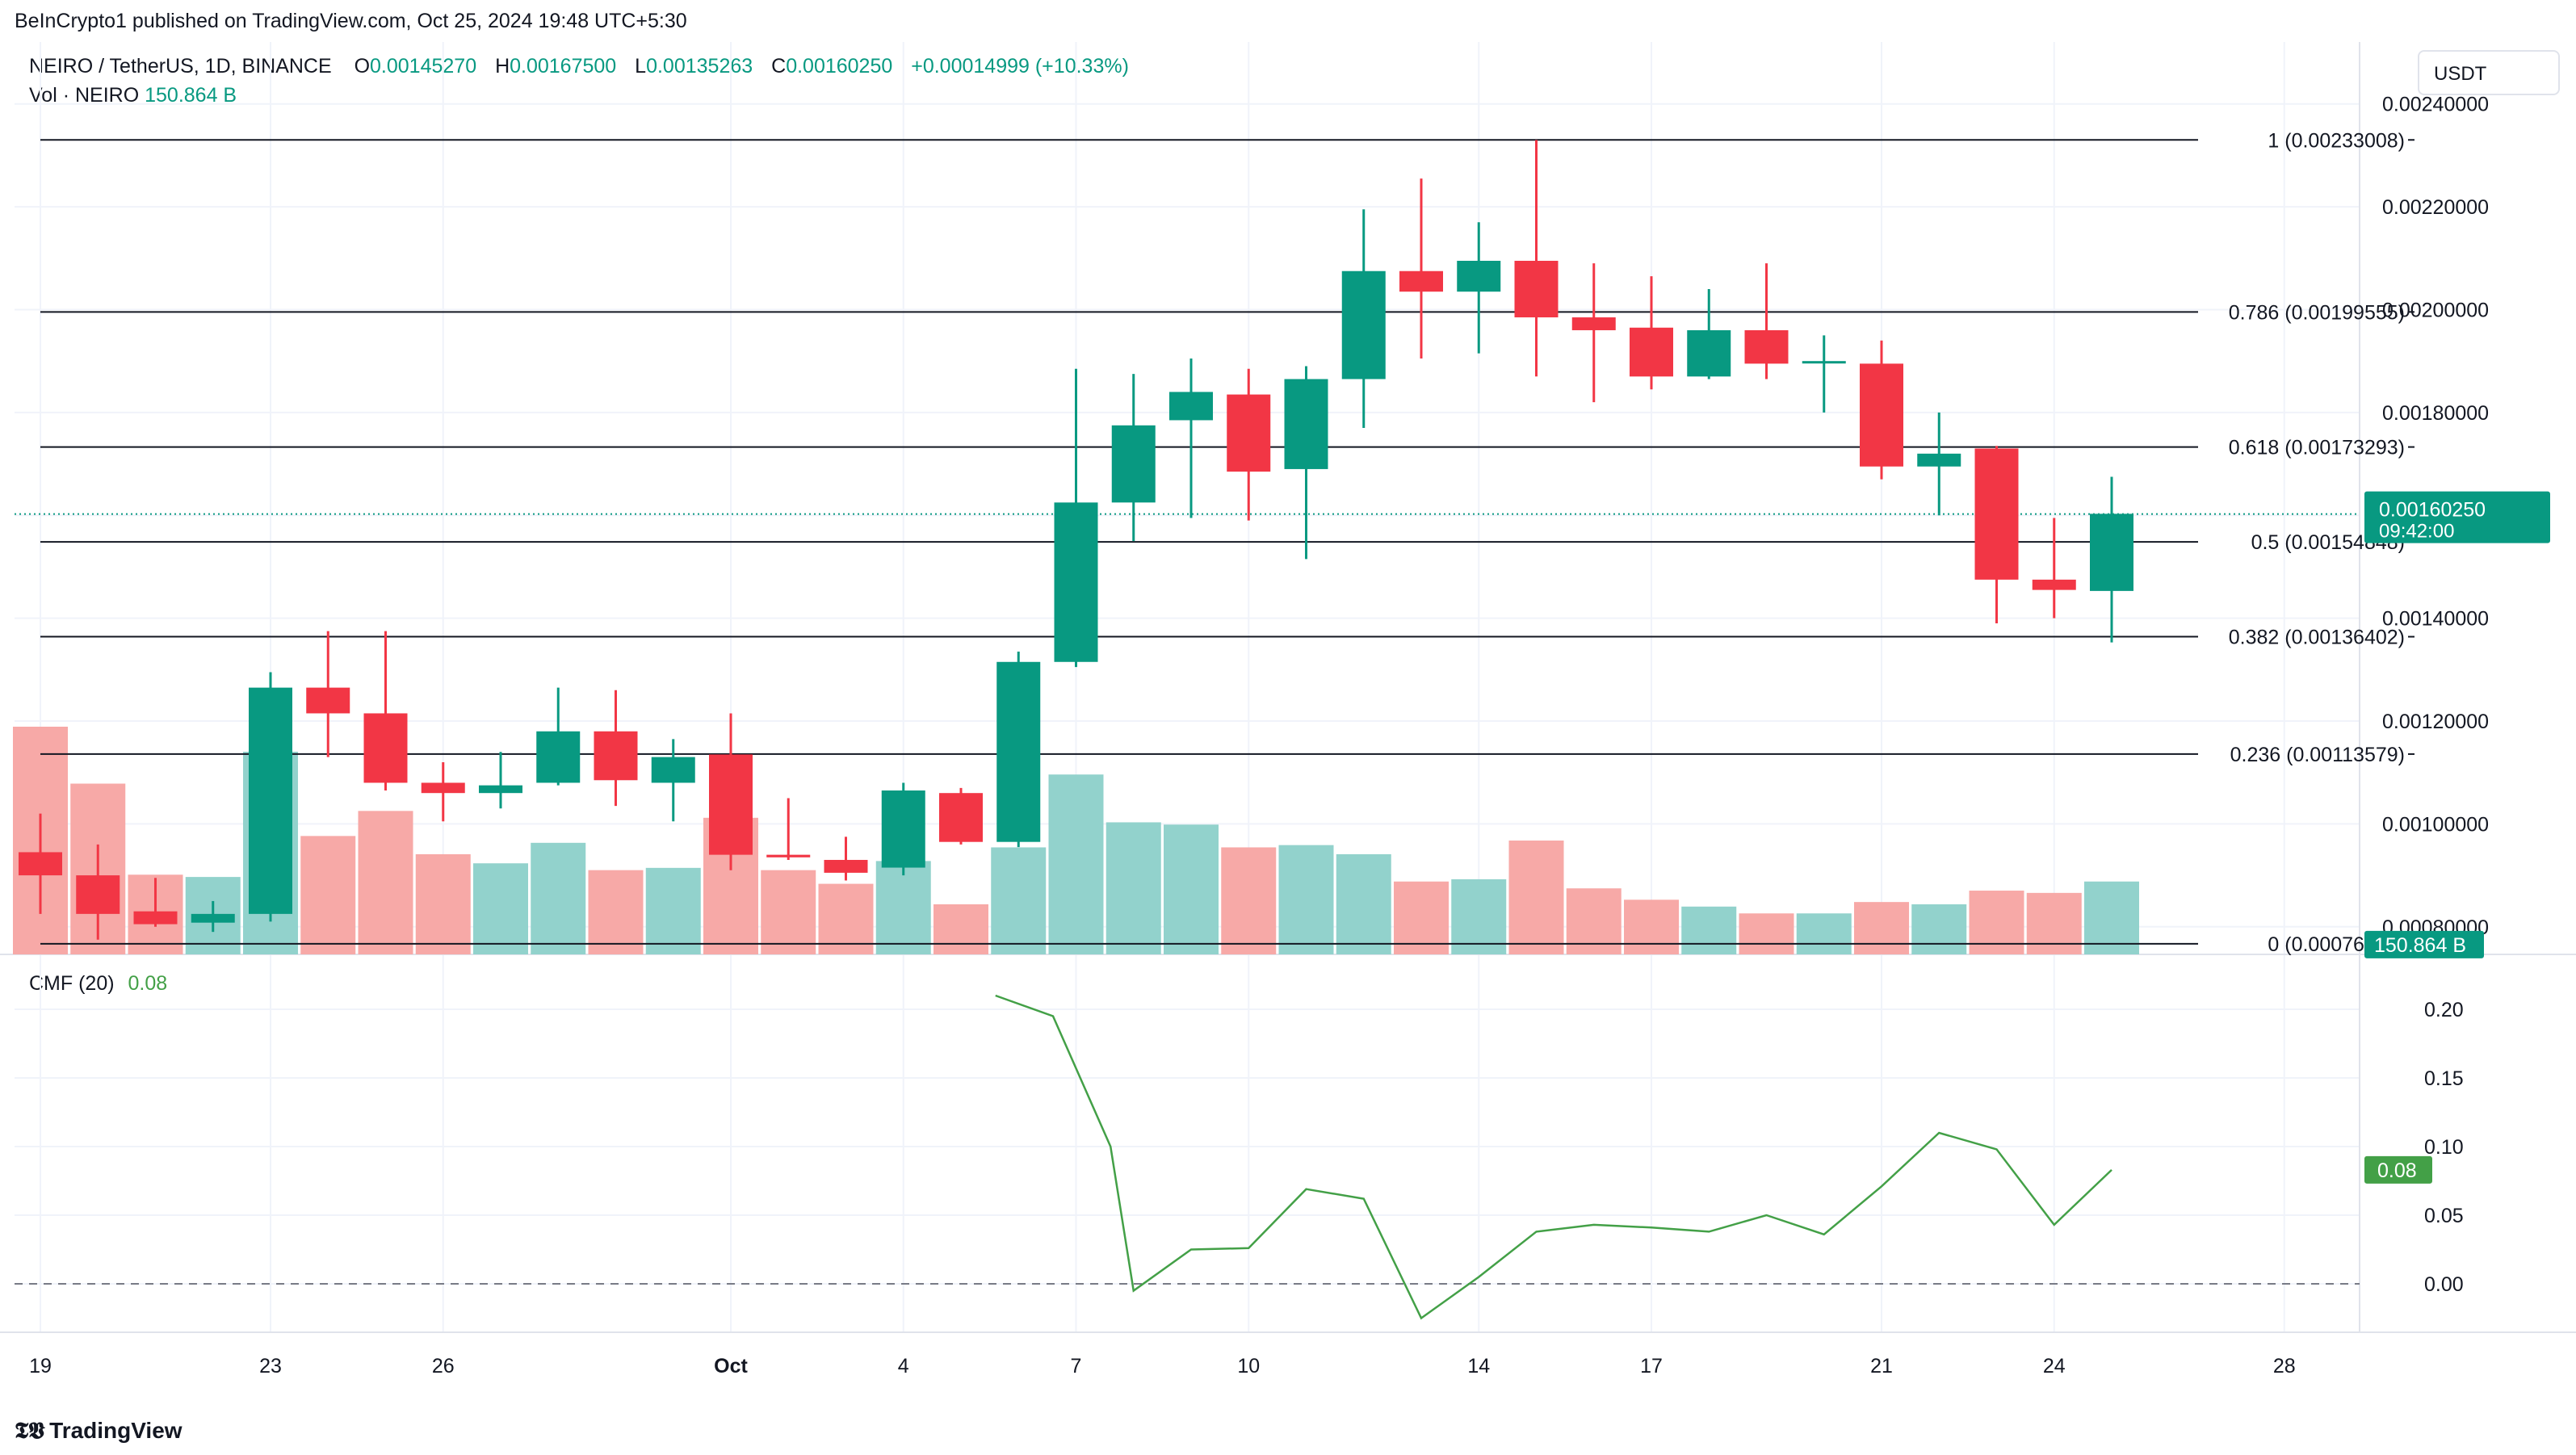 Image resolution: width=2576 pixels, height=1455 pixels. Describe the element at coordinates (2444, 1010) in the screenshot. I see `cmf-tick-label: 0.20` at that location.